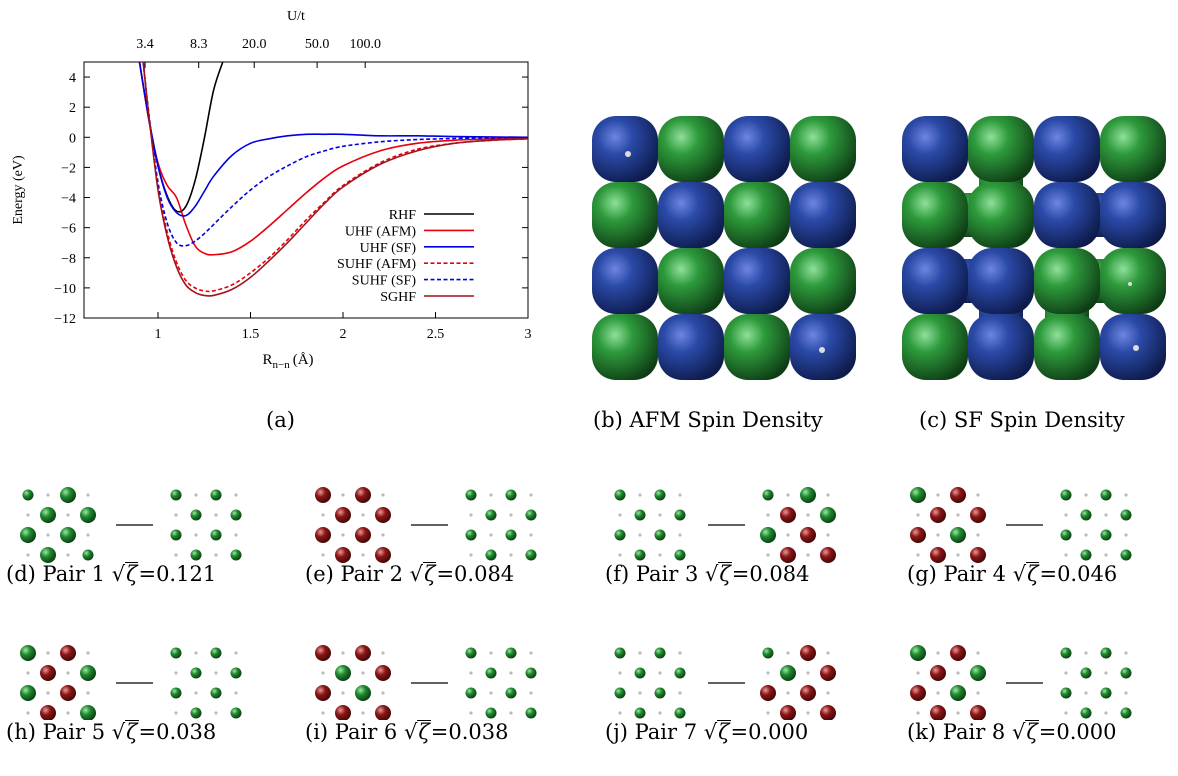 Image resolution: width=1178 pixels, height=776 pixels. Describe the element at coordinates (398, 297) in the screenshot. I see `legend-label: SGHF` at that location.